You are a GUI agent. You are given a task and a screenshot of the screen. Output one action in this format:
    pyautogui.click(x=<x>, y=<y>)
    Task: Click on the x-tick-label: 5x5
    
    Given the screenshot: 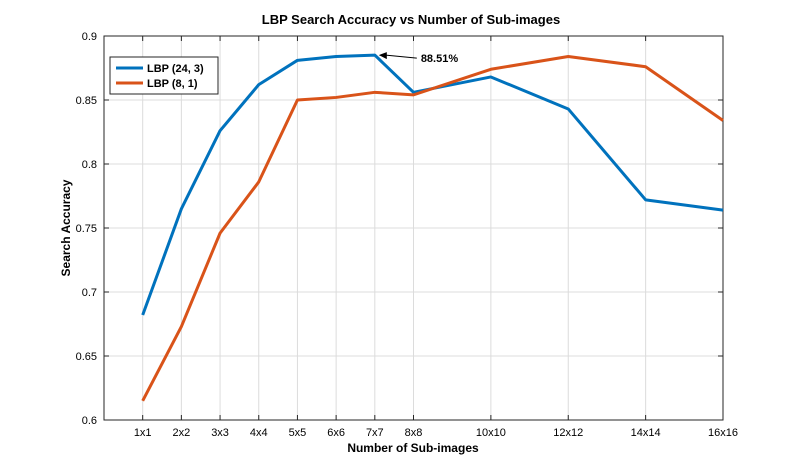 What is the action you would take?
    pyautogui.click(x=298, y=433)
    